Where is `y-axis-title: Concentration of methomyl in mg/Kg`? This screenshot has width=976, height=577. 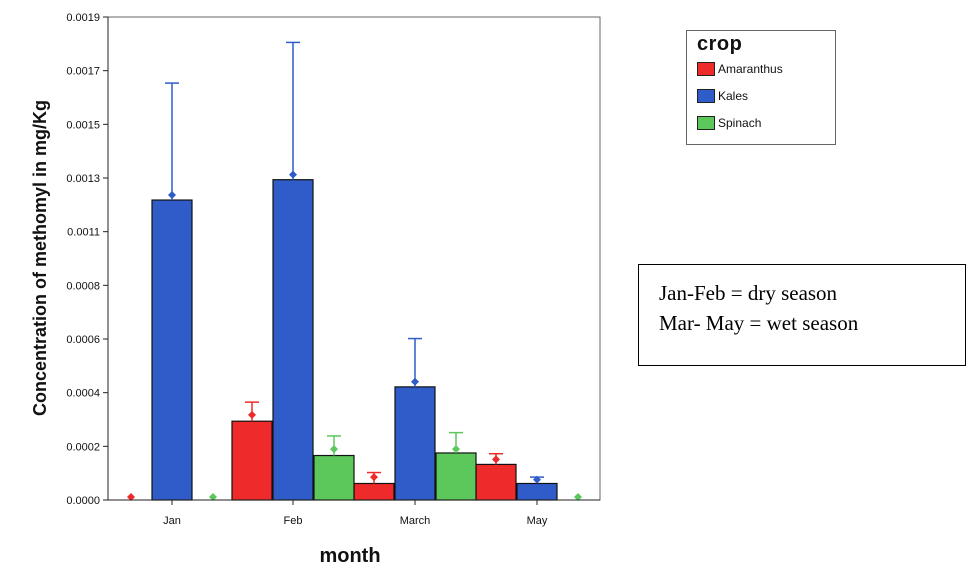
y-axis-title: Concentration of methomyl in mg/Kg is located at coordinates (40, 258).